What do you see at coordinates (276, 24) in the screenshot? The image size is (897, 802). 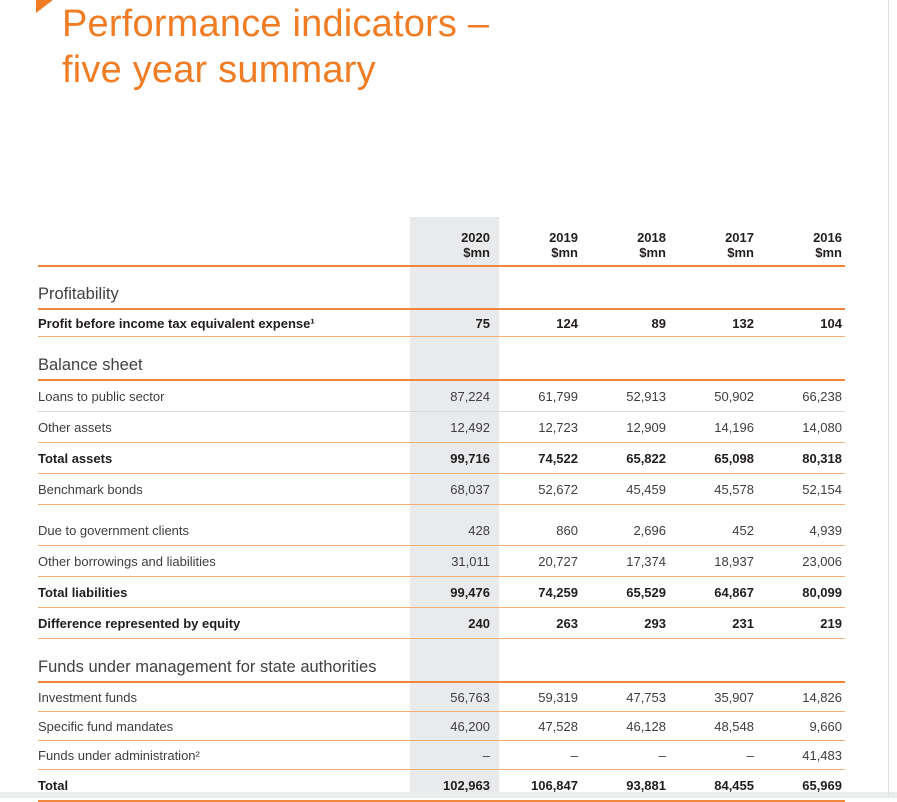 I see `title-line-1: Performance indicators –` at bounding box center [276, 24].